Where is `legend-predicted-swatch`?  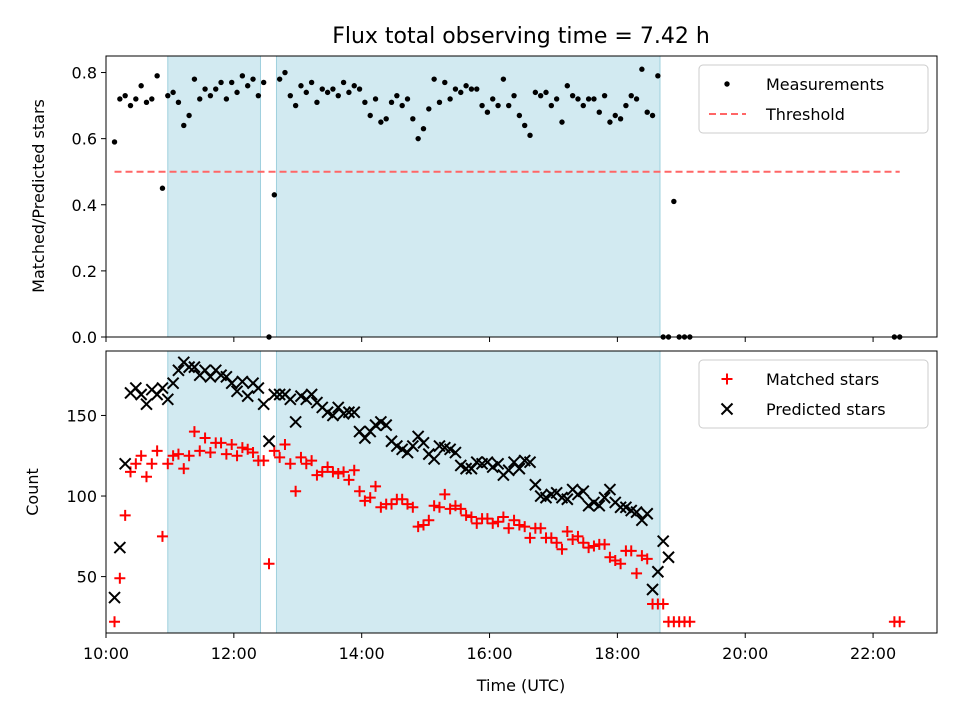
legend-predicted-swatch is located at coordinates (727, 409).